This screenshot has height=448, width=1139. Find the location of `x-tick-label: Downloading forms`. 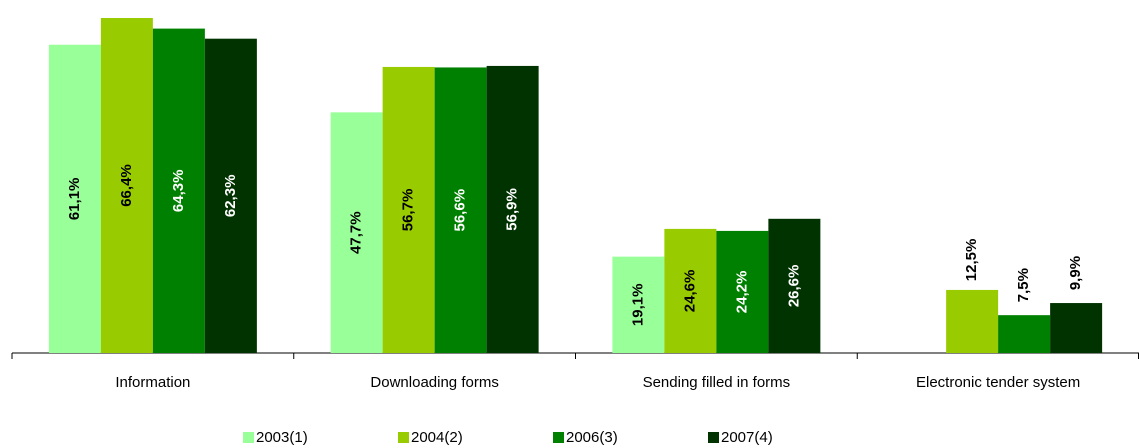

x-tick-label: Downloading forms is located at coordinates (434, 382).